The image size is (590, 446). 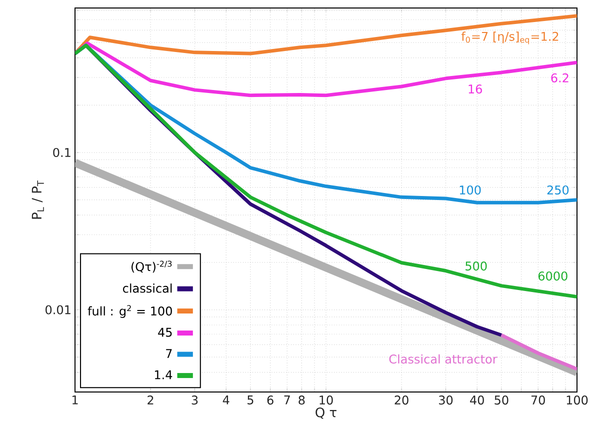 What do you see at coordinates (58, 309) in the screenshot?
I see `y-tick-label: 0.01` at bounding box center [58, 309].